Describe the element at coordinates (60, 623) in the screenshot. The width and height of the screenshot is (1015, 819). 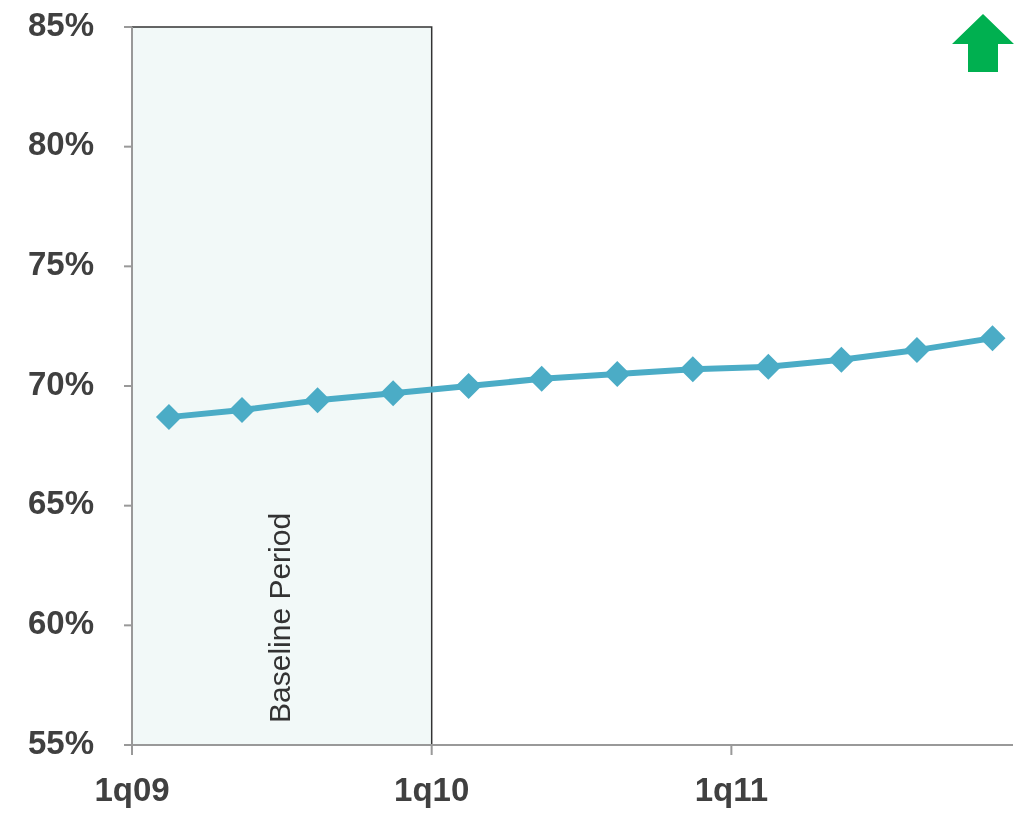
I see `y-tick-label: 60%` at that location.